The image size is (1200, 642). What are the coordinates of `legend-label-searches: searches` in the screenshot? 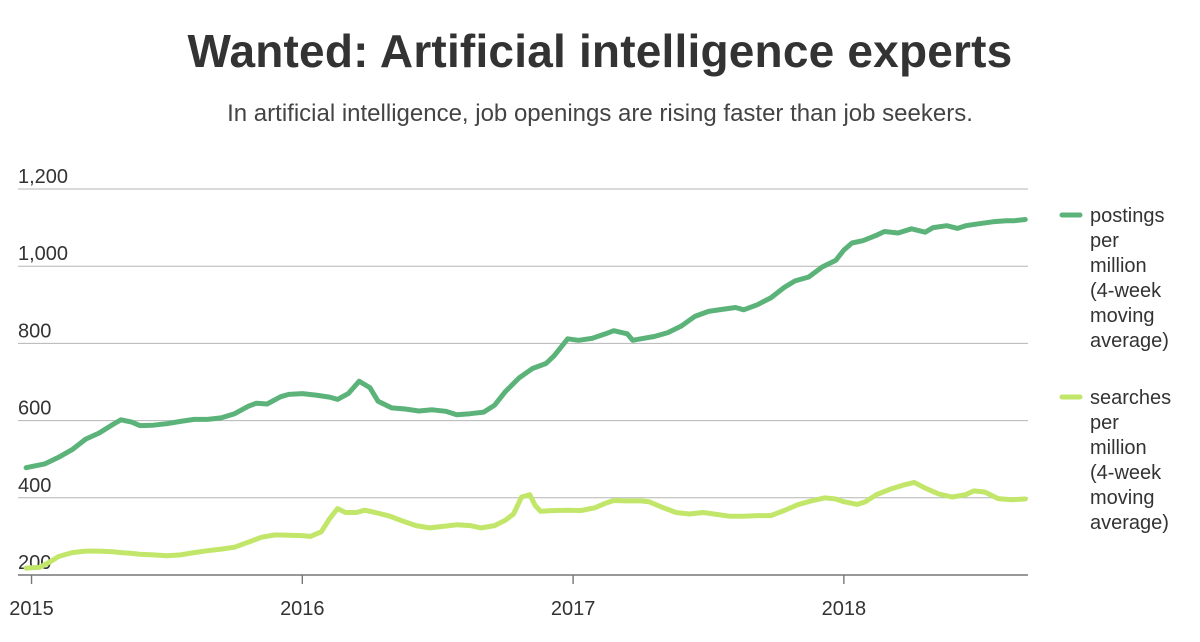 It's located at (1130, 398).